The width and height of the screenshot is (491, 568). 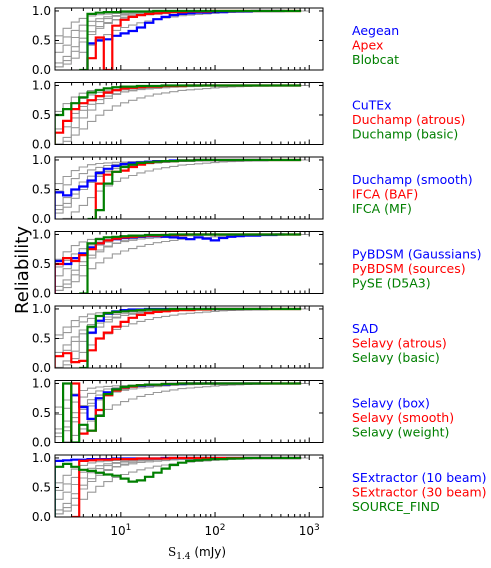 I want to click on x-axis-label-unit: (mJy), so click(x=209, y=552).